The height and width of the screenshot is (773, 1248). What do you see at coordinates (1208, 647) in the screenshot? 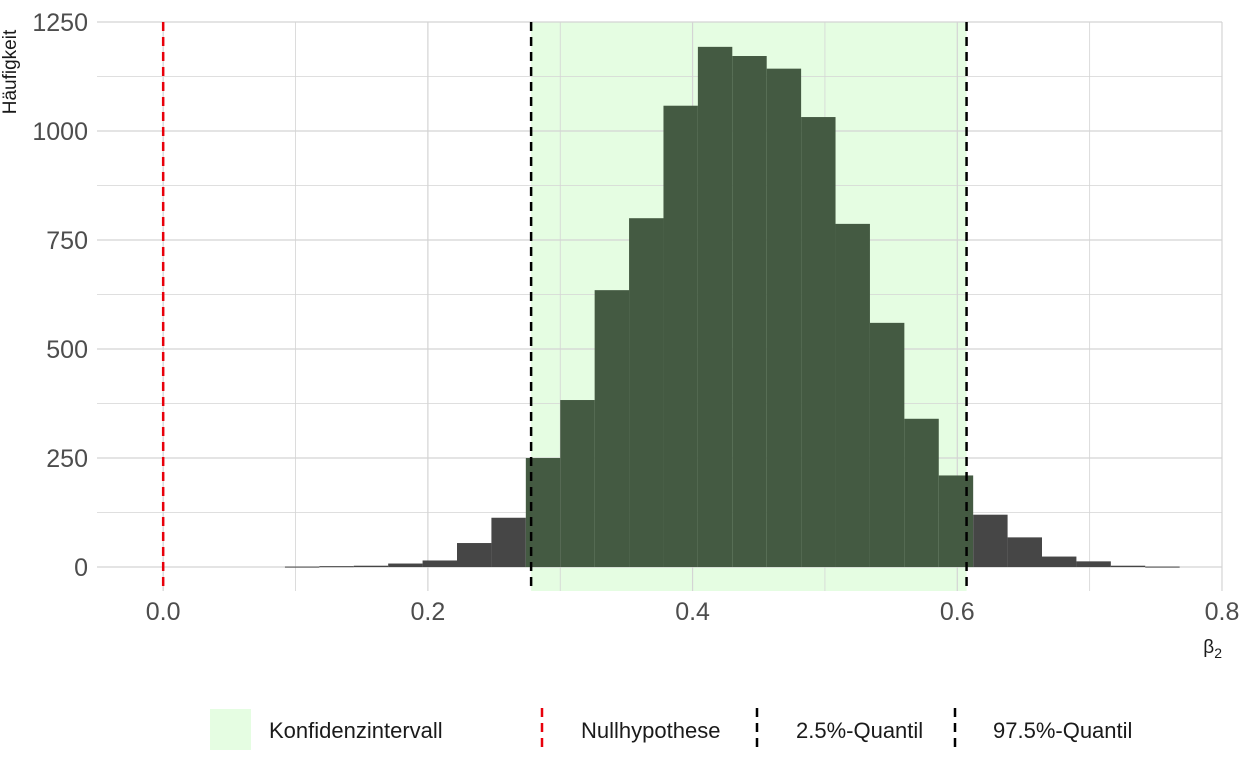
I see `x-axis-title-symbol: β` at bounding box center [1208, 647].